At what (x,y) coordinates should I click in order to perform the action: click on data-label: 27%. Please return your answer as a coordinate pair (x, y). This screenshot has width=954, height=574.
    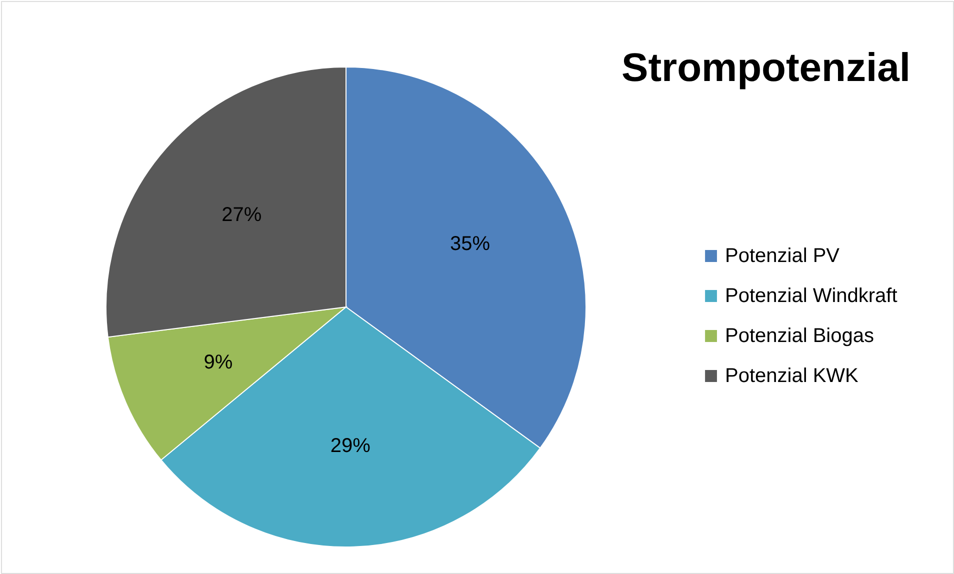
    Looking at the image, I should click on (242, 215).